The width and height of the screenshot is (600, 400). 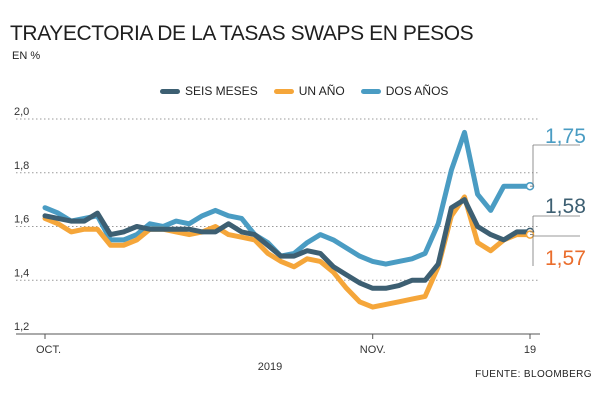 I want to click on legend-label-un-anio: UN AÑO, so click(x=321, y=91).